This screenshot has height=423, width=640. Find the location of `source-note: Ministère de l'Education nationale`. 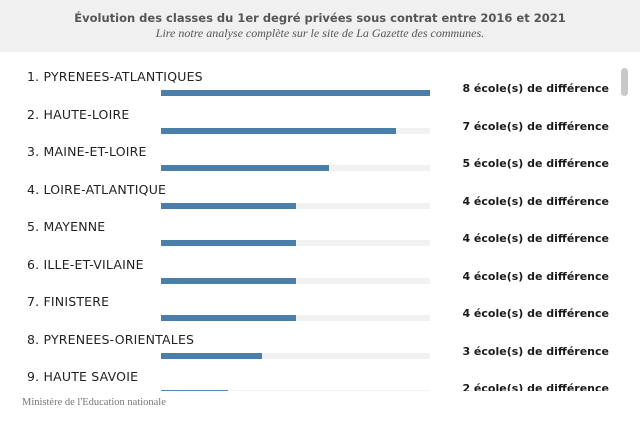

source-note: Ministère de l'Education nationale is located at coordinates (94, 402).